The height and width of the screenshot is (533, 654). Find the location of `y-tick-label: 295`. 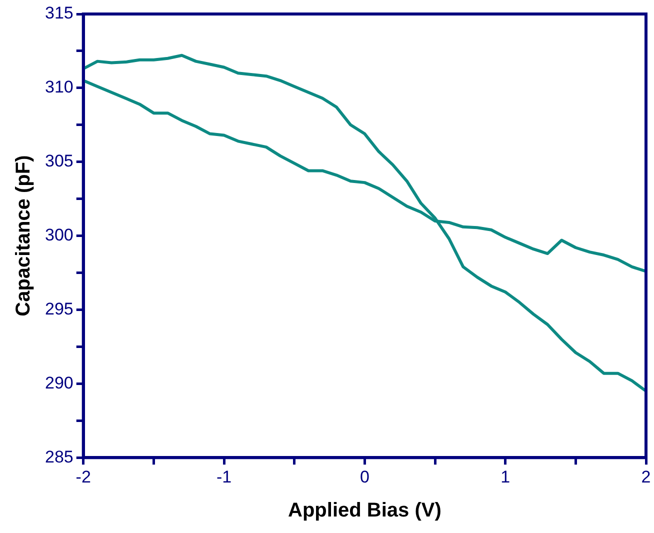

y-tick-label: 295 is located at coordinates (59, 308).